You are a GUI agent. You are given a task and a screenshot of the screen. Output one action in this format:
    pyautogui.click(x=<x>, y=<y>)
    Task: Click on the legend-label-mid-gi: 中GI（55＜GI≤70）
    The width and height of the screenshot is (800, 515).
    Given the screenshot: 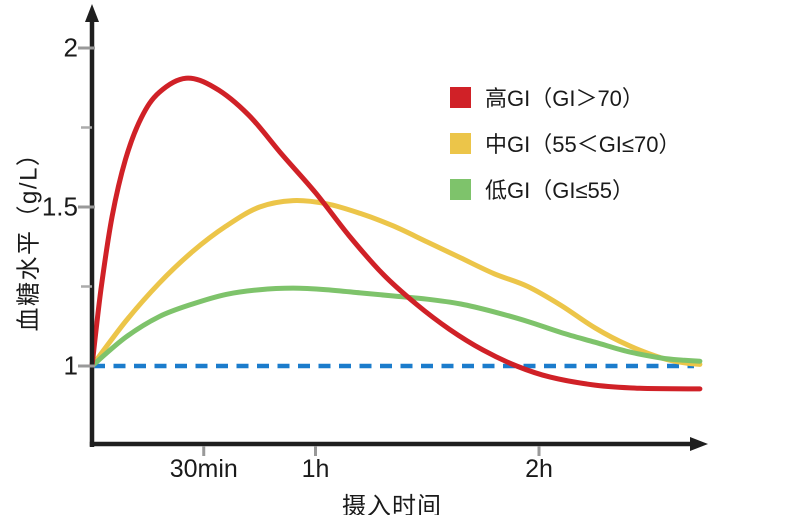 What is the action you would take?
    pyautogui.click(x=583, y=144)
    